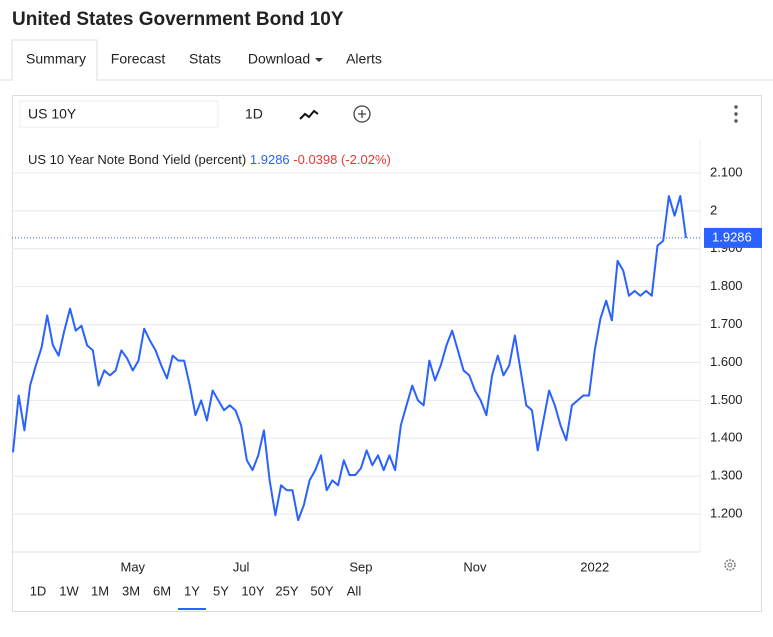 The height and width of the screenshot is (637, 773). What do you see at coordinates (309, 114) in the screenshot?
I see `chart-type-icon` at bounding box center [309, 114].